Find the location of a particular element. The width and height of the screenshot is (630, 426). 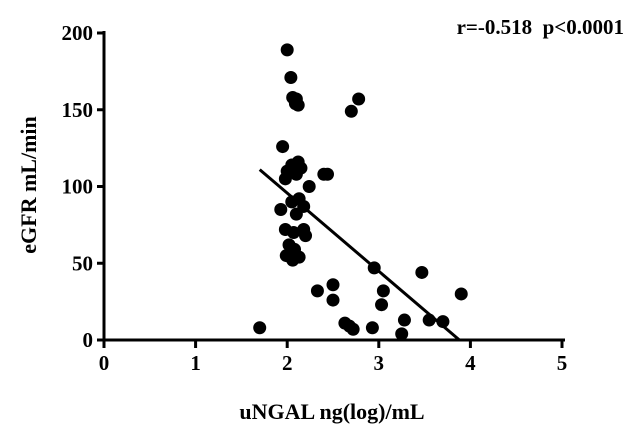

y-axis-title: eGFR mL/min is located at coordinates (28, 185).